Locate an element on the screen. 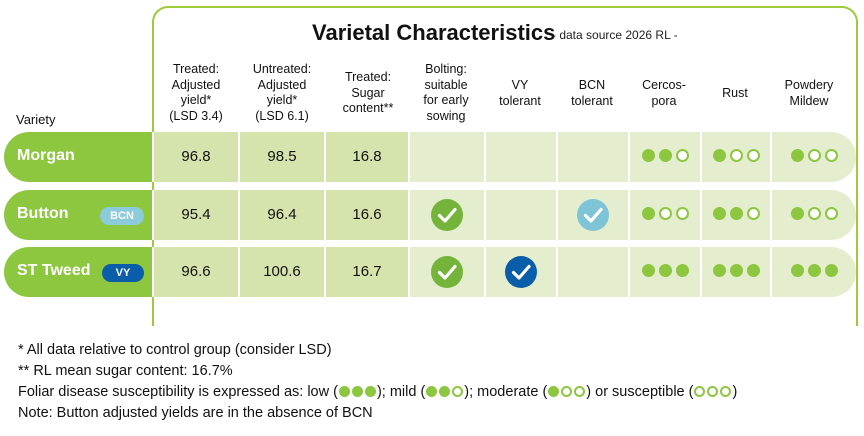 This screenshot has width=864, height=436. footnote-text: ) or susceptible ( is located at coordinates (640, 392).